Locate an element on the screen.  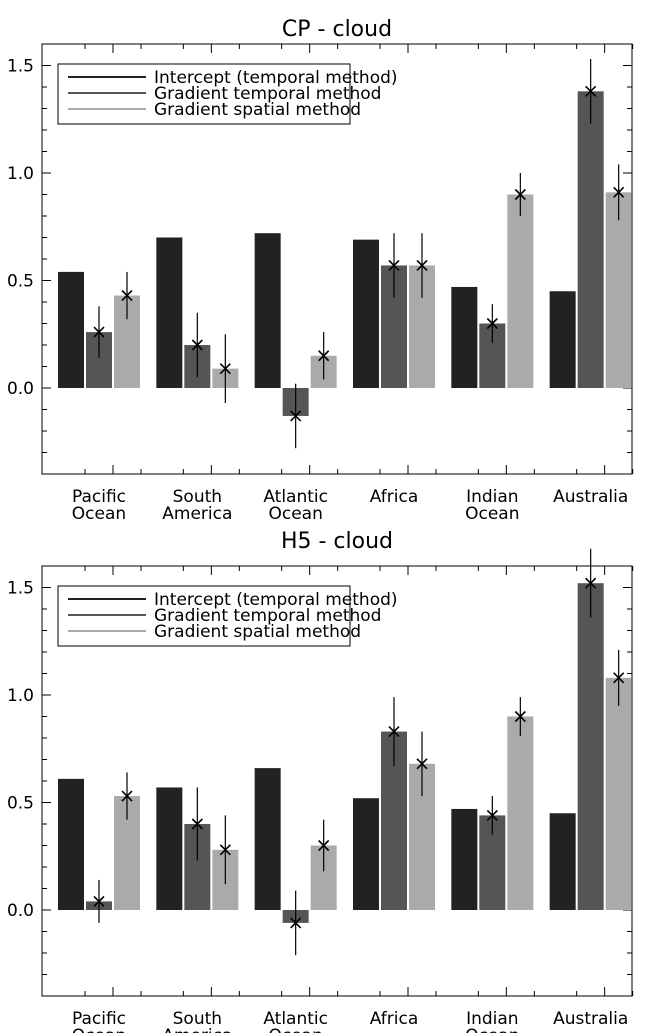
chart-title: CP - cloud is located at coordinates (337, 29).